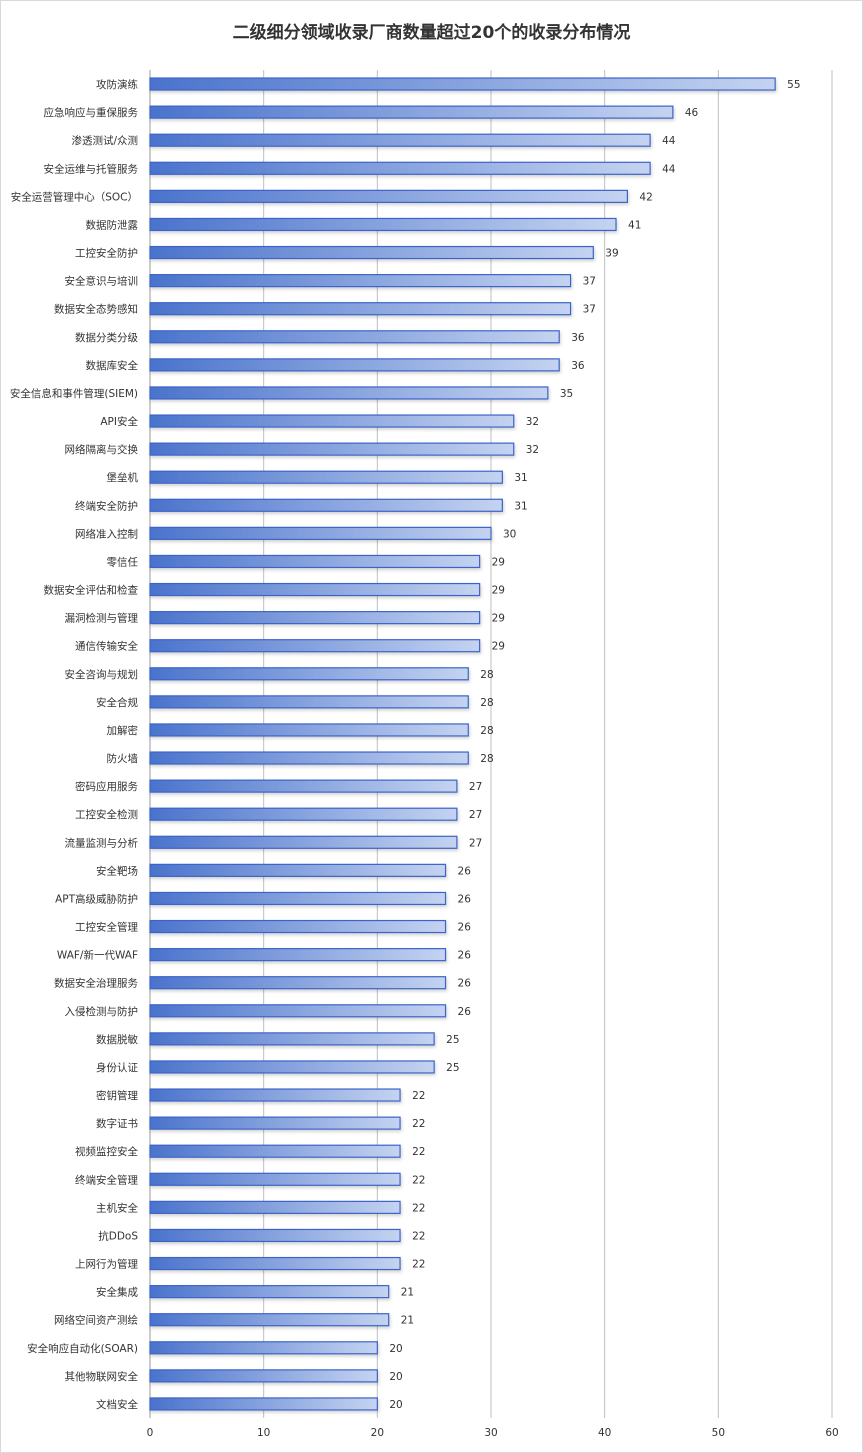  Describe the element at coordinates (117, 84) in the screenshot. I see `category-label: 攻防演练` at that location.